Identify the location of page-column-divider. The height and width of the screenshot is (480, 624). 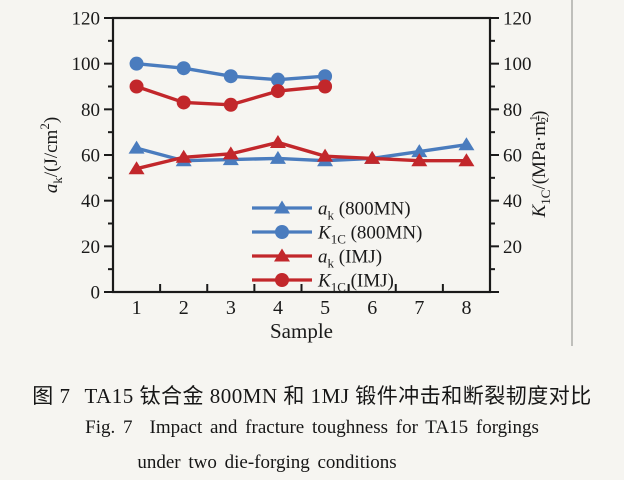
(572, 173).